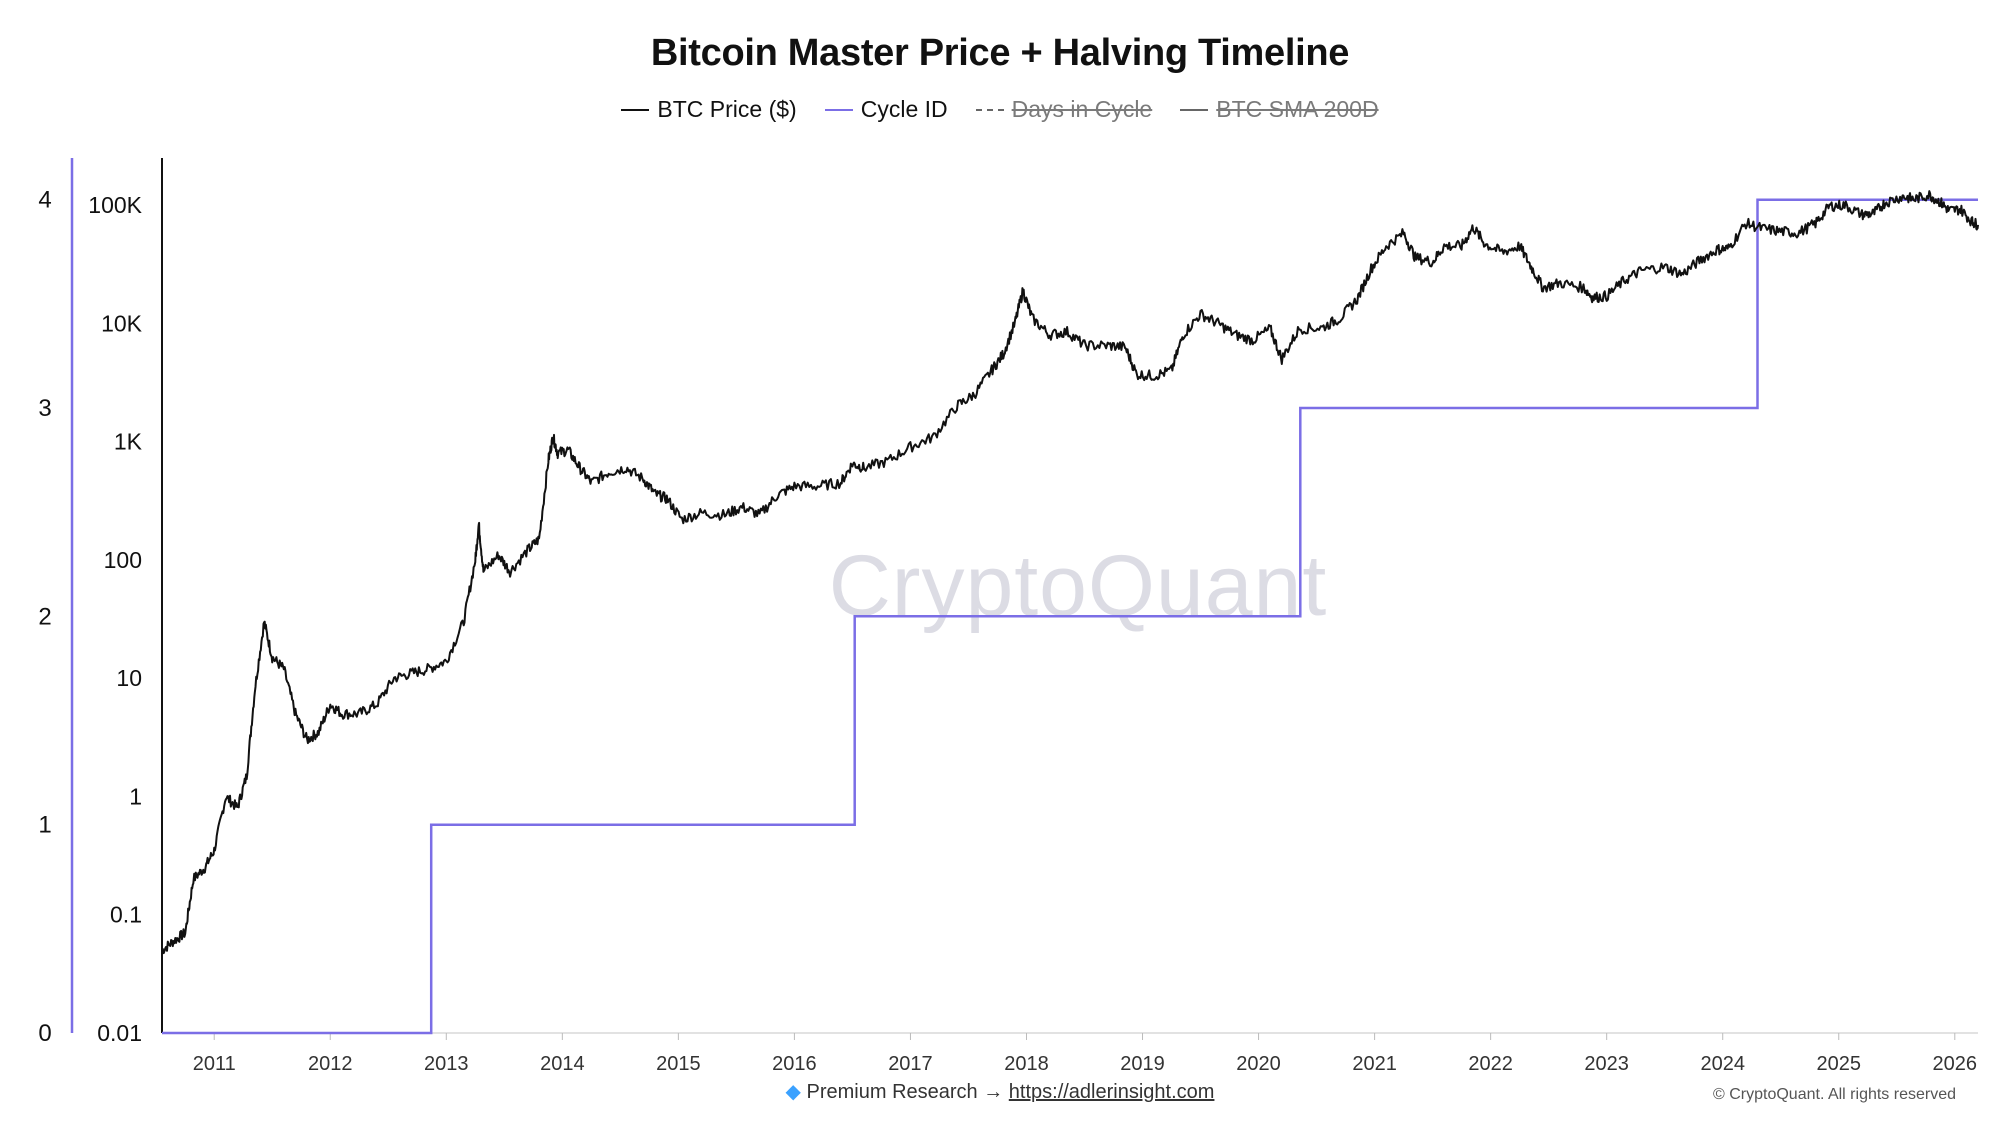  I want to click on legend-item-3: BTC SMA 200D, so click(1279, 109).